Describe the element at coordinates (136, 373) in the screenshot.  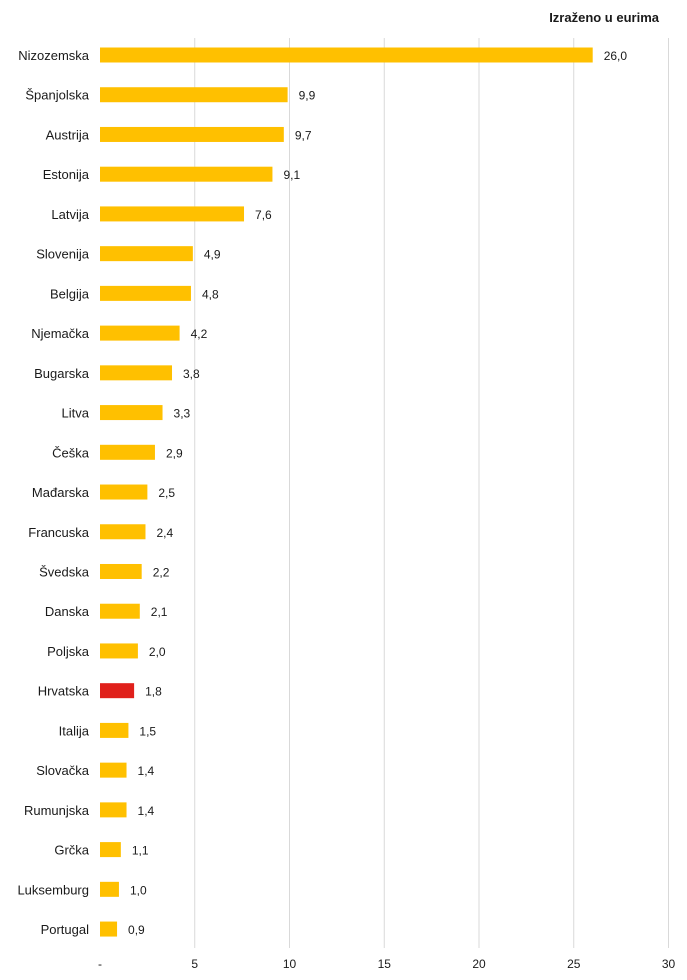
I see `bar-bugarska` at that location.